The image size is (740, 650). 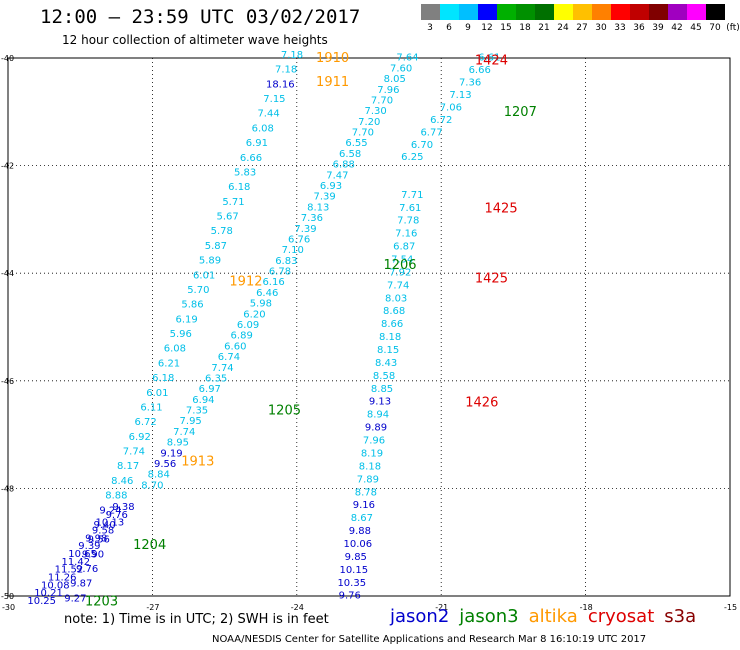 What do you see at coordinates (146, 422) in the screenshot?
I see `wave-height-value: 6.72` at bounding box center [146, 422].